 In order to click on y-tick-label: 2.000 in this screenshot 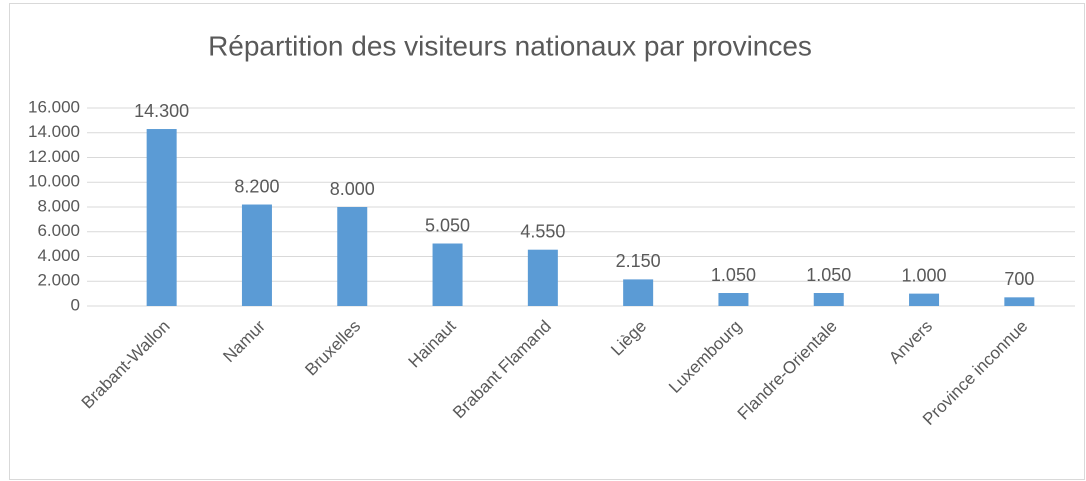, I will do `click(58, 280)`.